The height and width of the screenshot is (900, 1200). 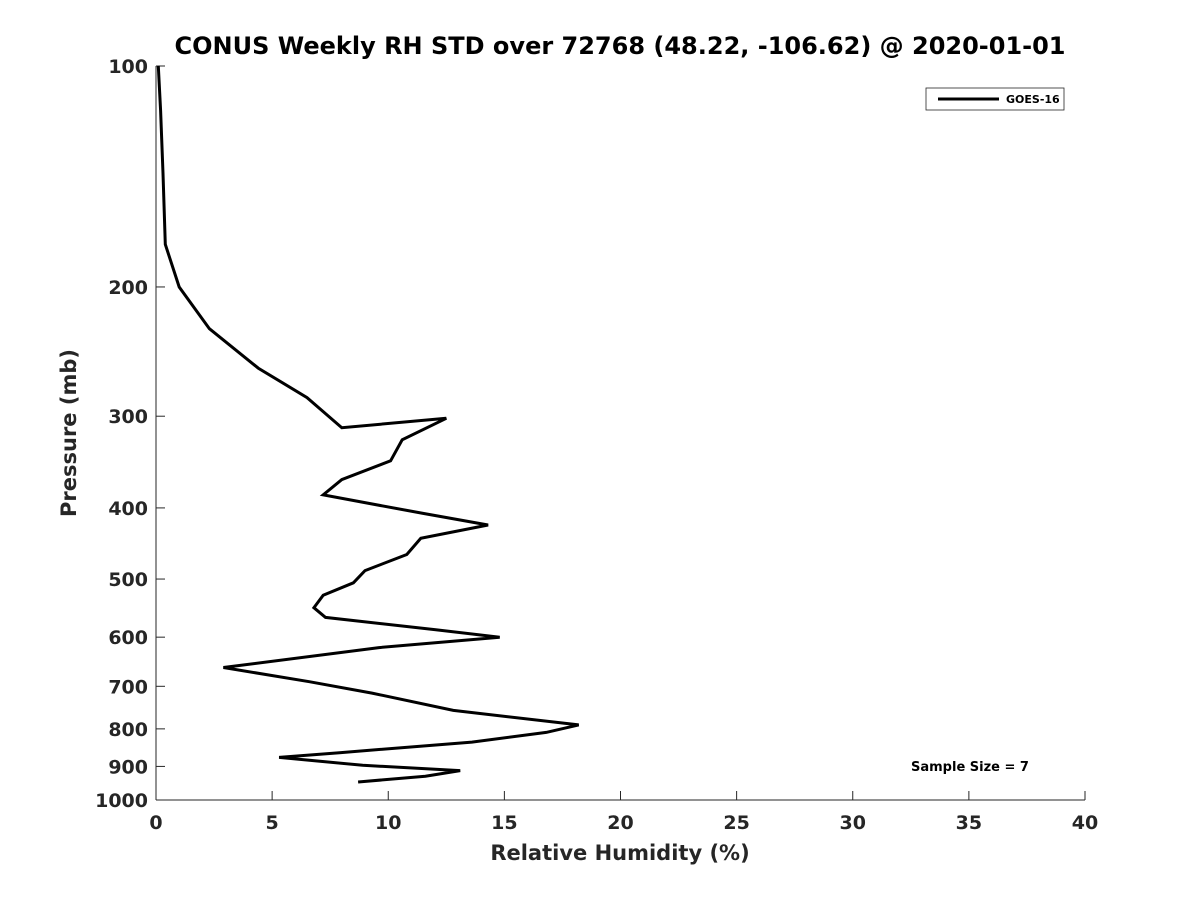 What do you see at coordinates (969, 823) in the screenshot?
I see `x-tick-label: 35` at bounding box center [969, 823].